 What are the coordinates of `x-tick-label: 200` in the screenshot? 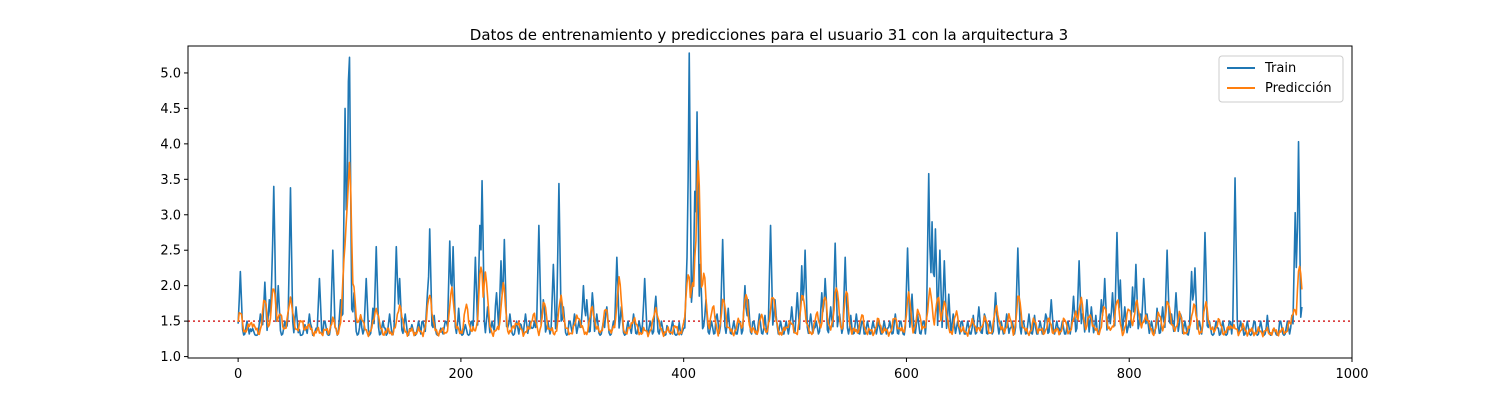 It's located at (460, 374).